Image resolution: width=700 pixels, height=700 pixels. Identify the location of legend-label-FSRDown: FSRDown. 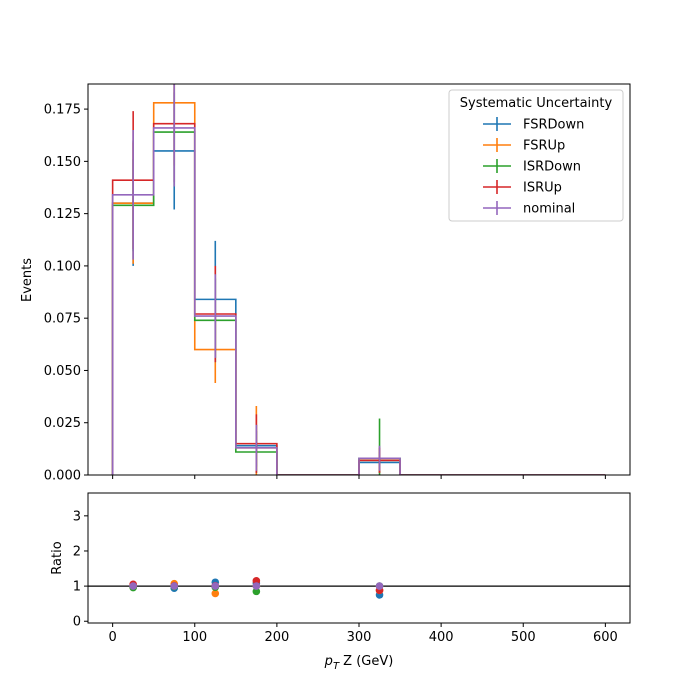
(553, 125).